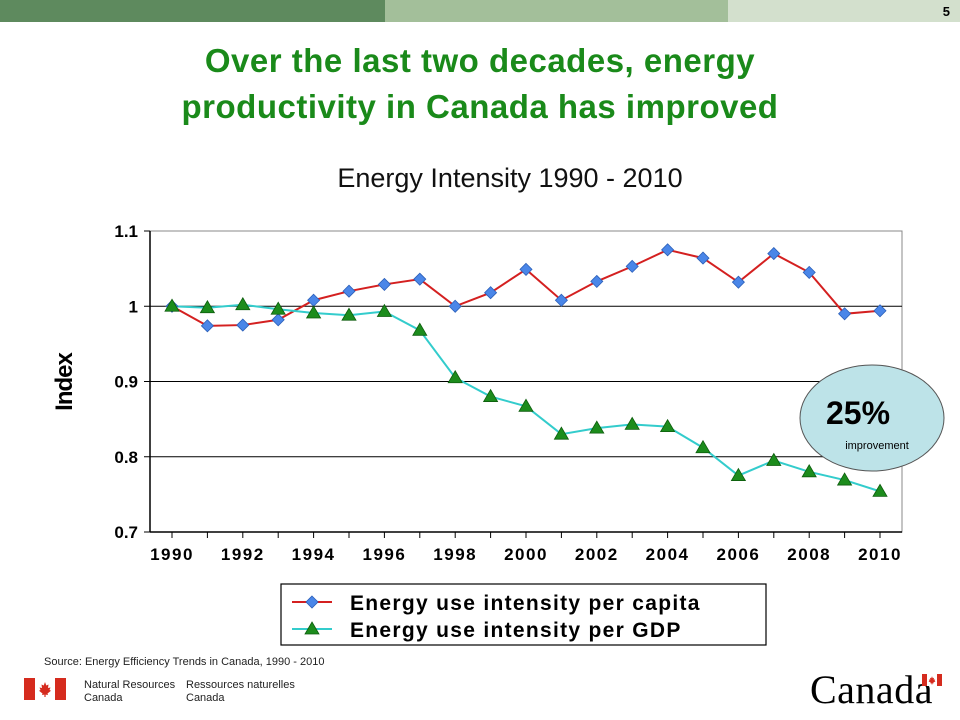 The image size is (960, 720). I want to click on header-bar-mid, so click(556, 11).